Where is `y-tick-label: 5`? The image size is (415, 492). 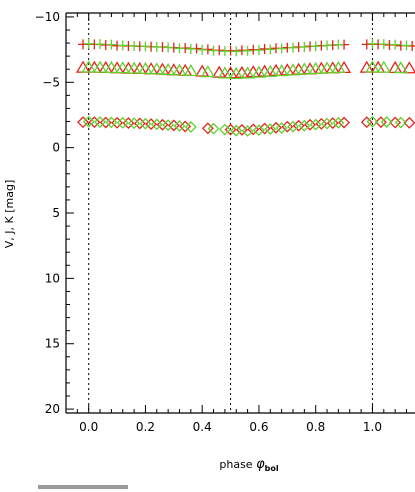 y-tick-label: 5 is located at coordinates (56, 213).